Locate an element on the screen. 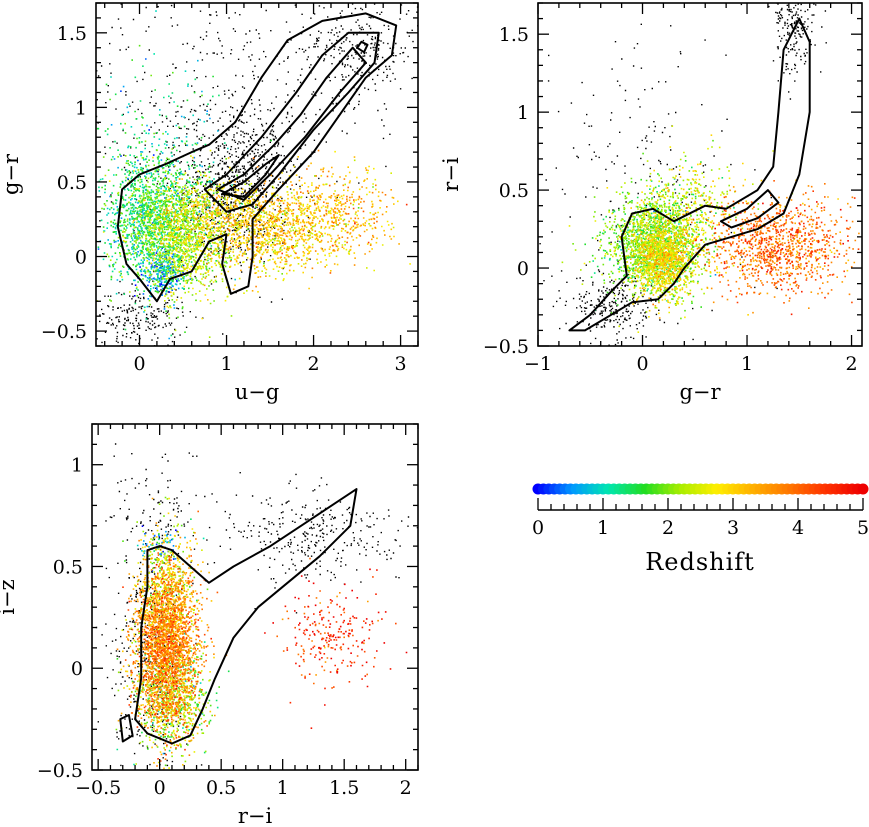 The height and width of the screenshot is (827, 869). colorbar-dots is located at coordinates (700, 489).